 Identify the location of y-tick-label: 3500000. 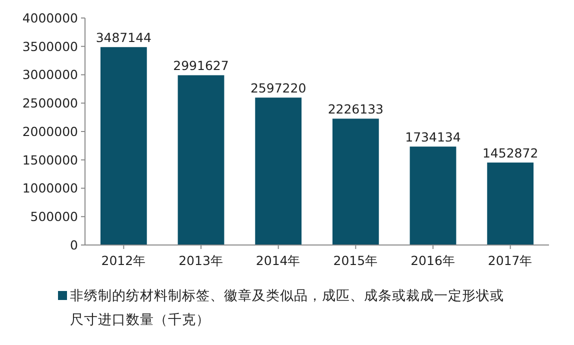
(50, 46).